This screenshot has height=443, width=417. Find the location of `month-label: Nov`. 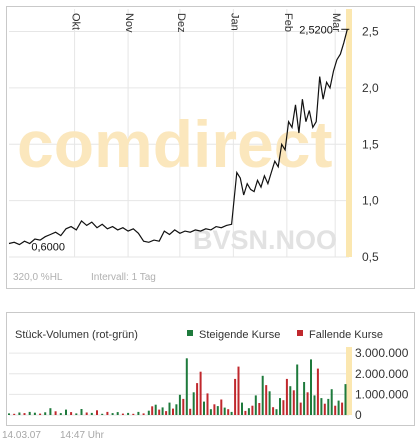

month-label: Nov is located at coordinates (129, 23).